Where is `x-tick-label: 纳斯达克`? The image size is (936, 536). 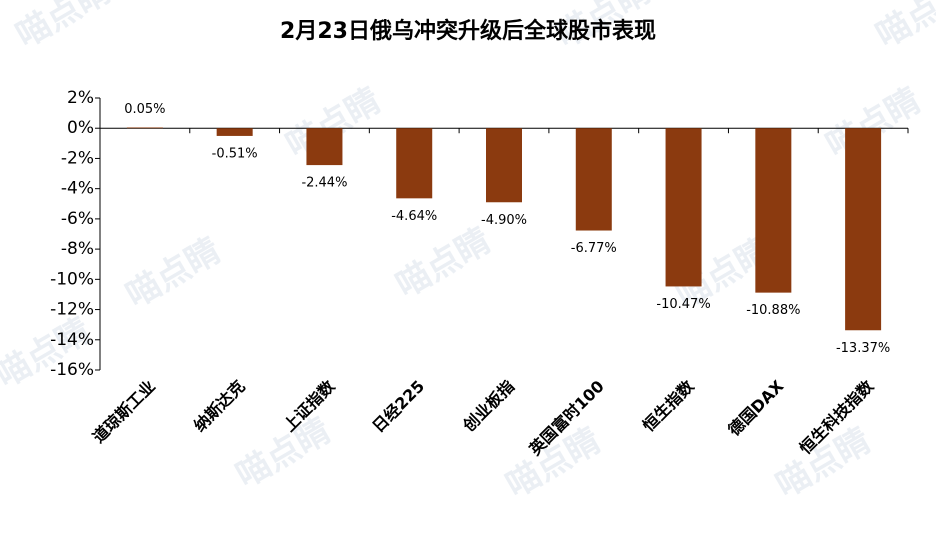
x-tick-label: 纳斯达克 is located at coordinates (219, 406).